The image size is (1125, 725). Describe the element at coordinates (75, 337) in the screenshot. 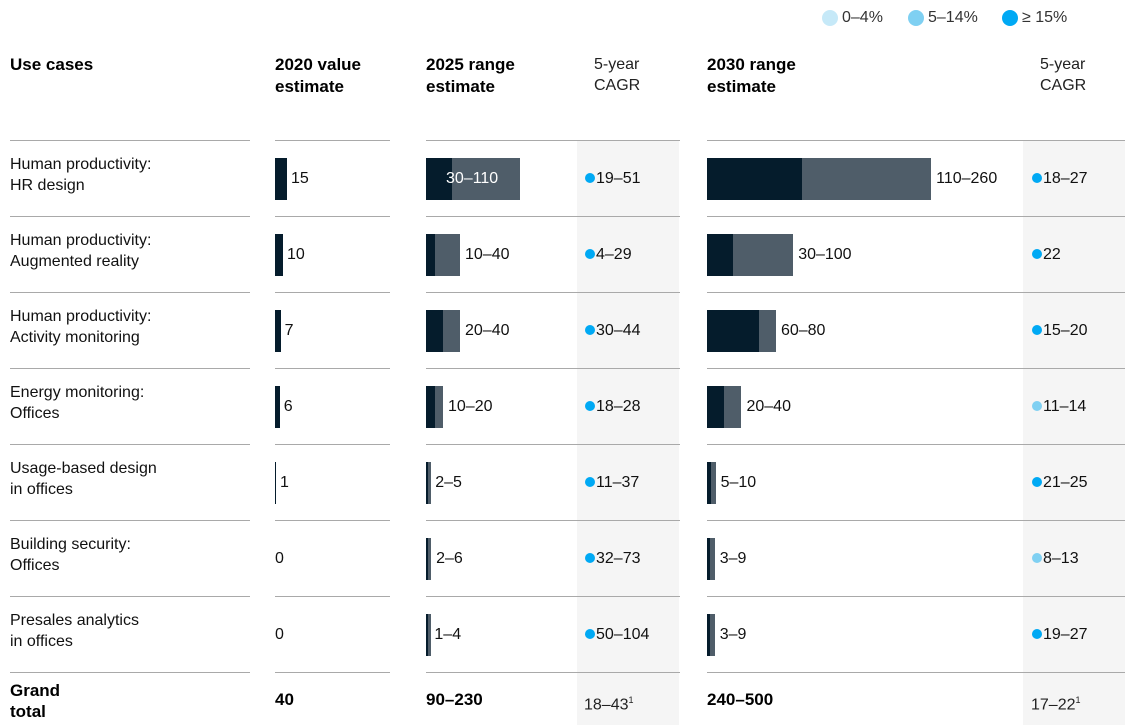

I see `use-case-label-line: Activity monitoring` at that location.